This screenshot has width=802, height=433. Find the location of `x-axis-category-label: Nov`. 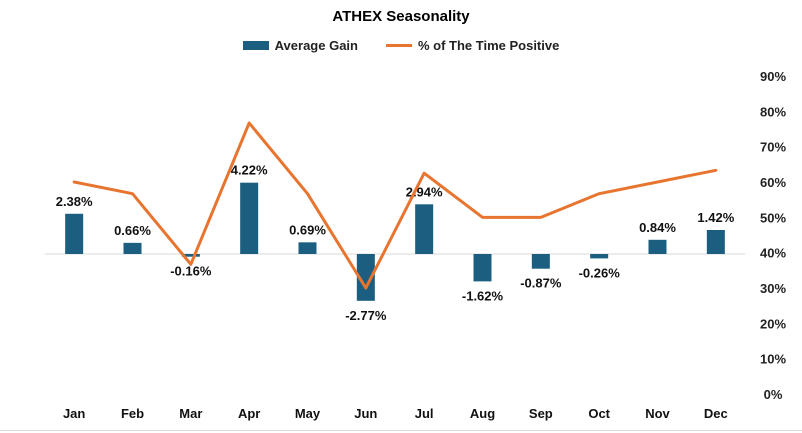

x-axis-category-label: Nov is located at coordinates (657, 413).